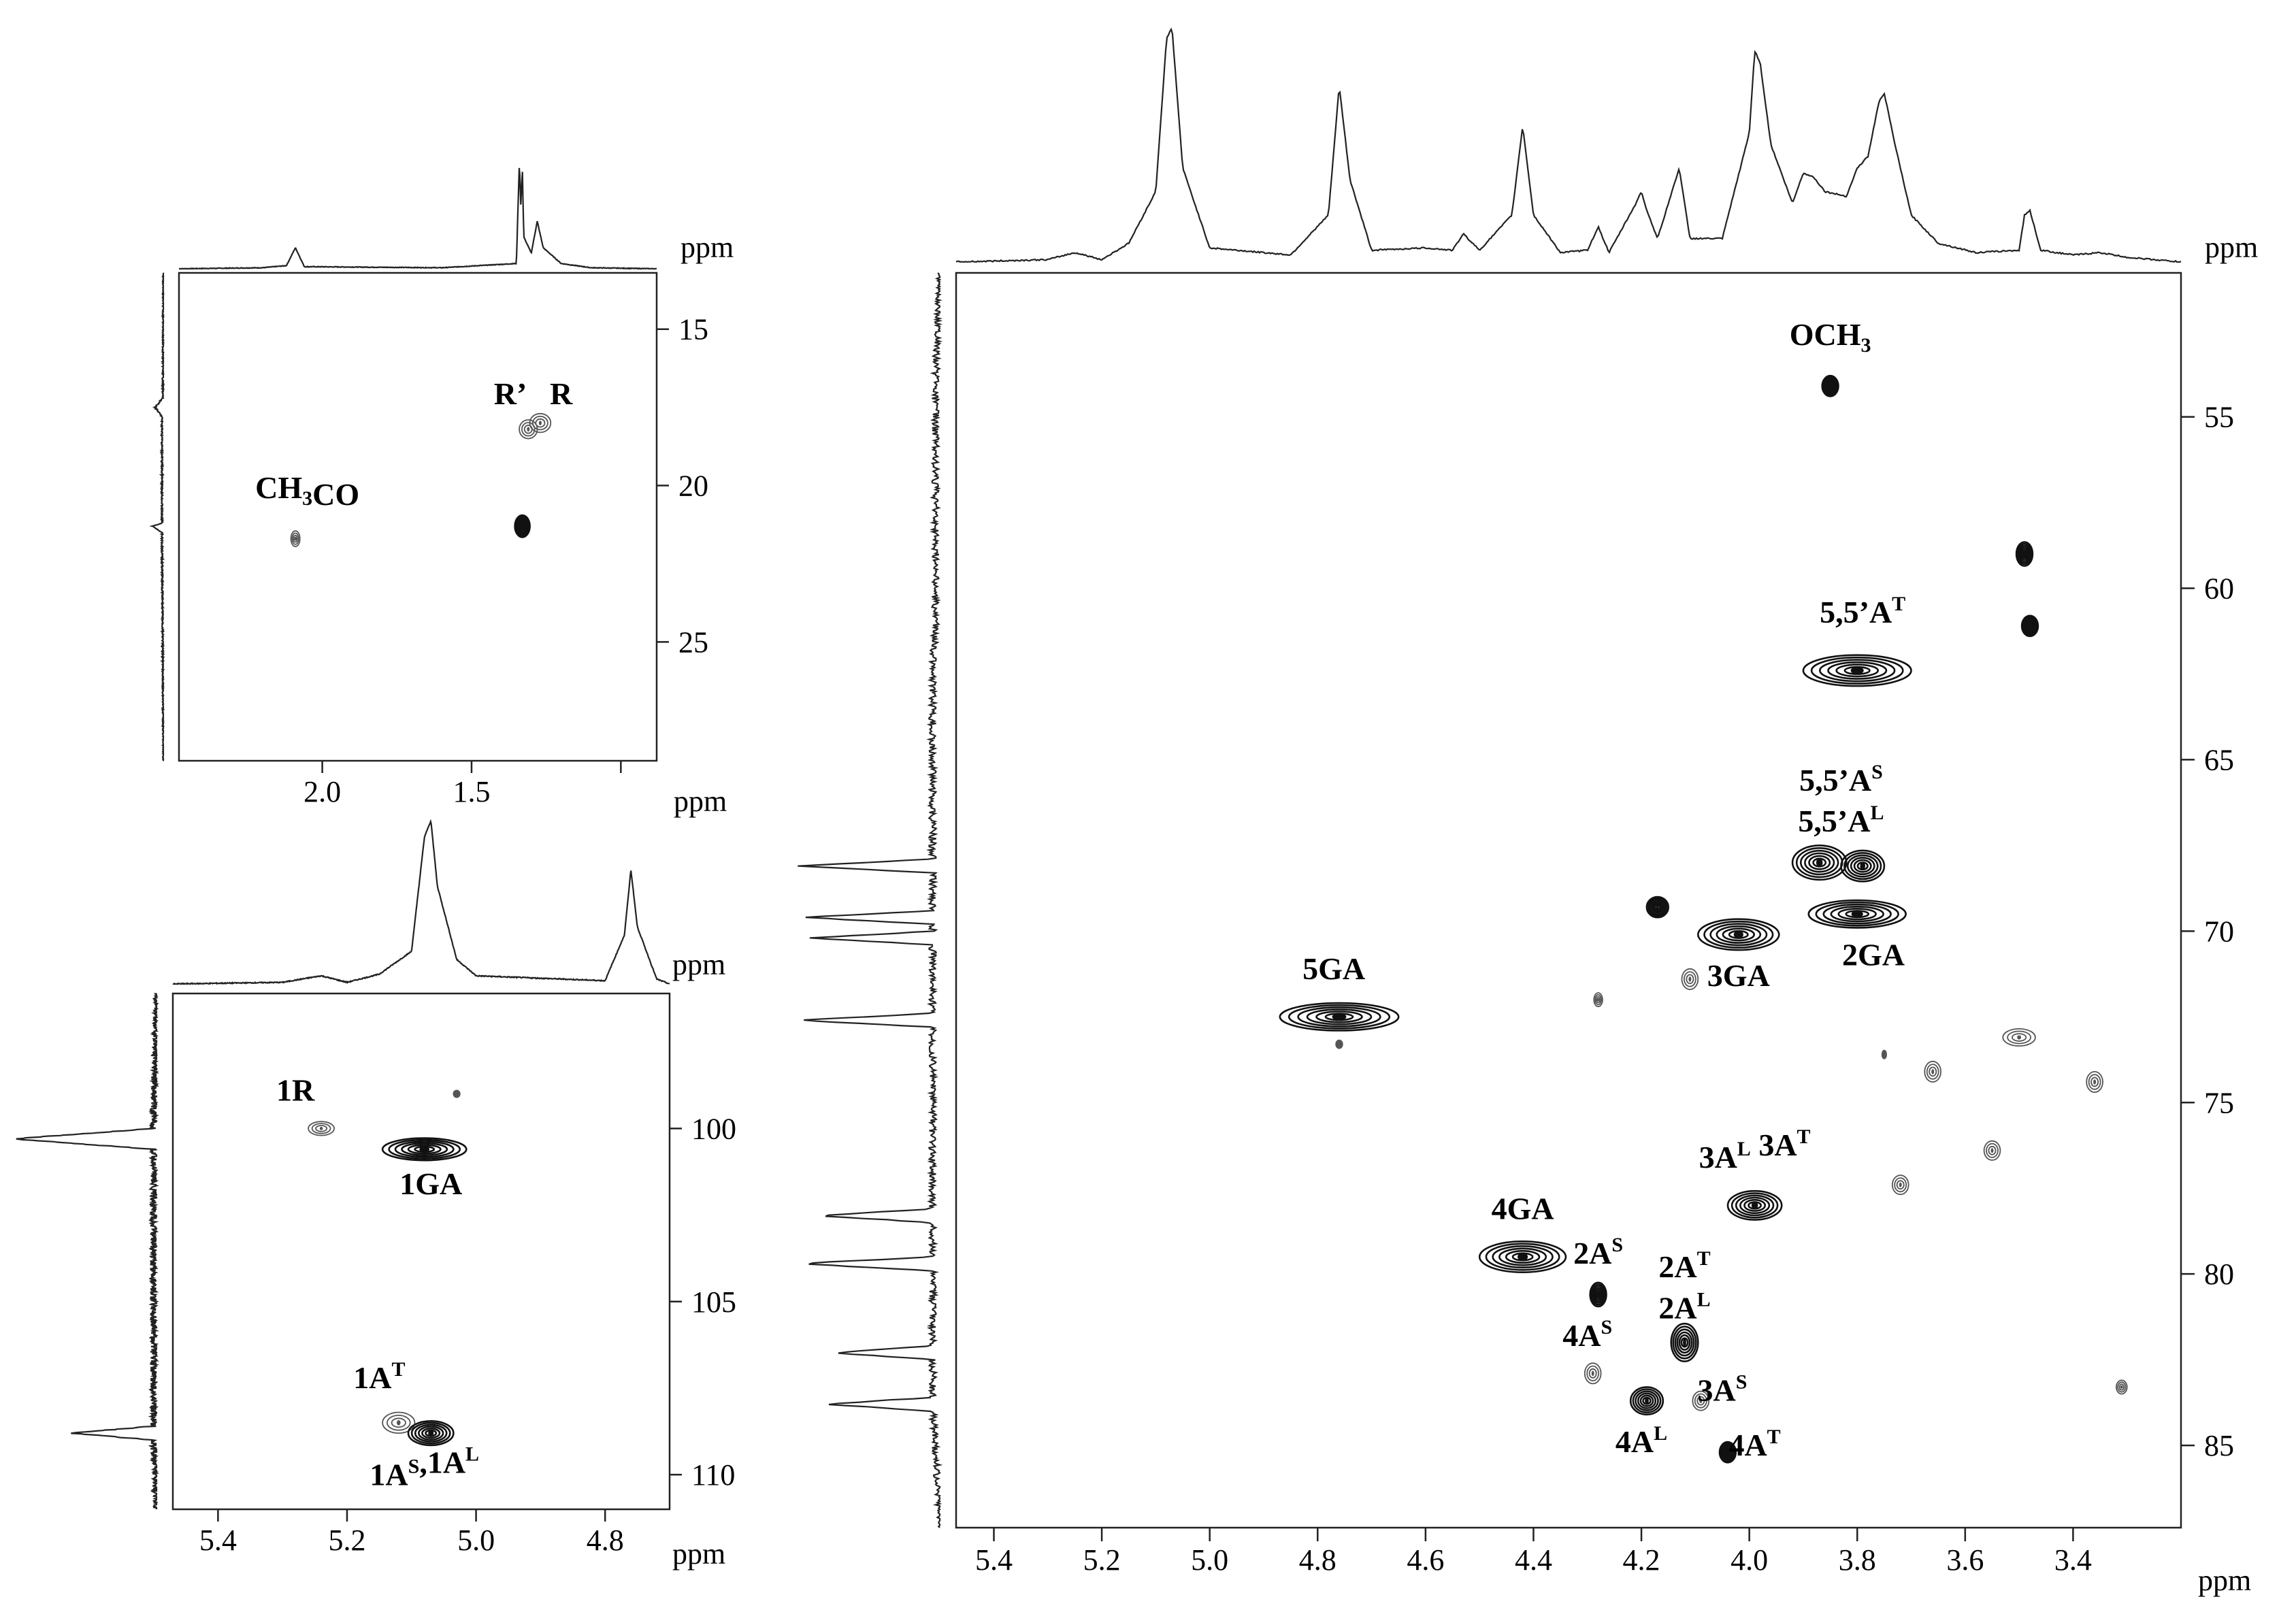 The image size is (2296, 1610). Describe the element at coordinates (1587, 1334) in the screenshot. I see `label-4as: 4AS` at that location.